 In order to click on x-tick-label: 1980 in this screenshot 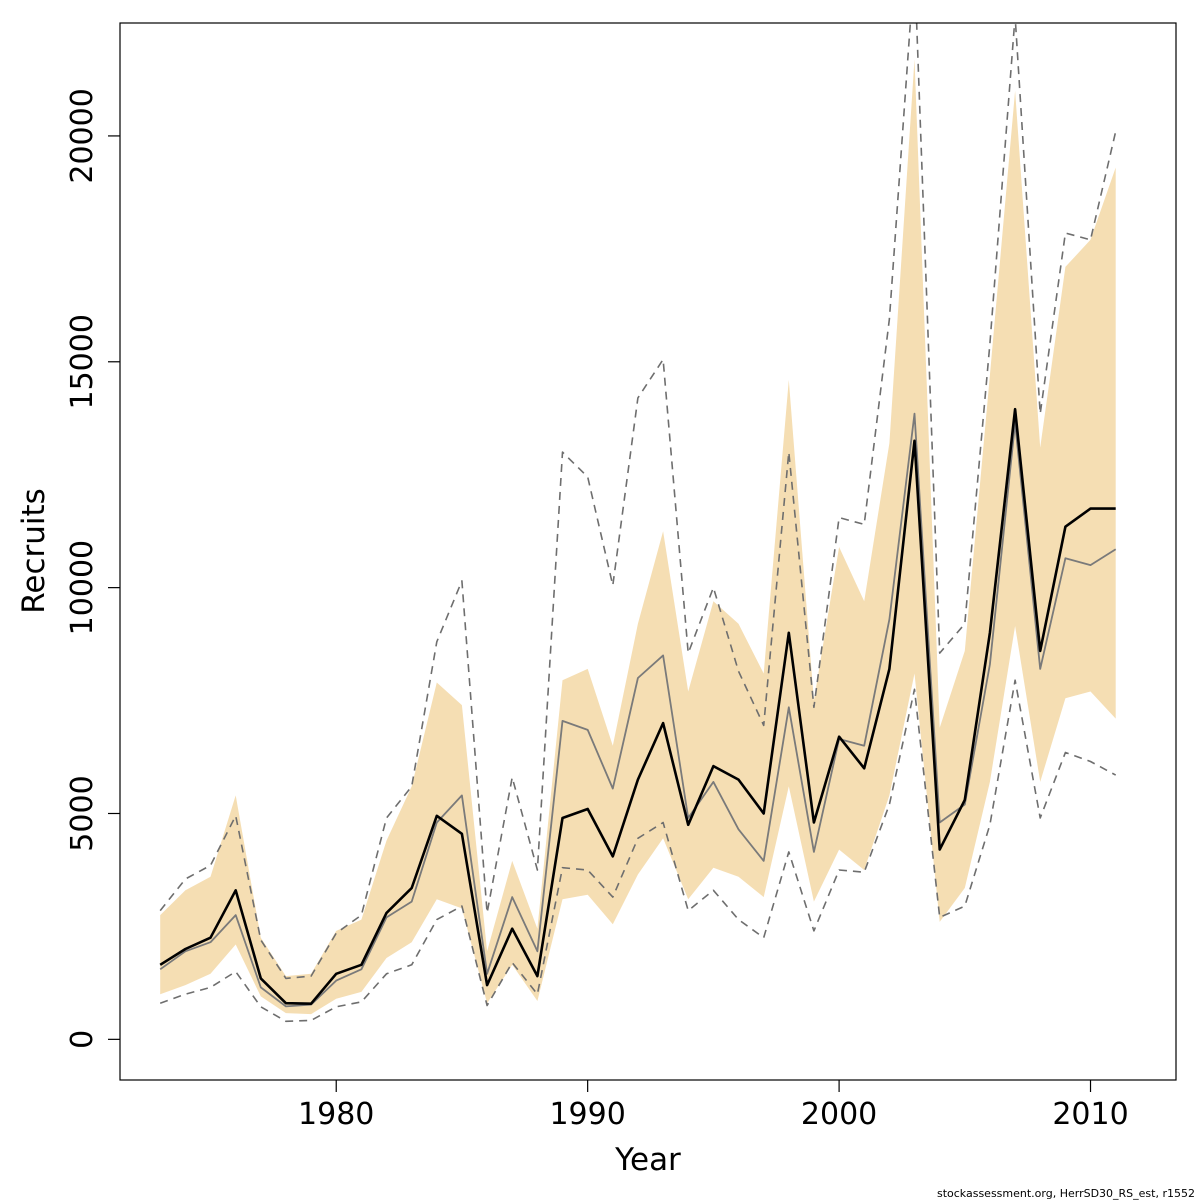, I will do `click(336, 1114)`.